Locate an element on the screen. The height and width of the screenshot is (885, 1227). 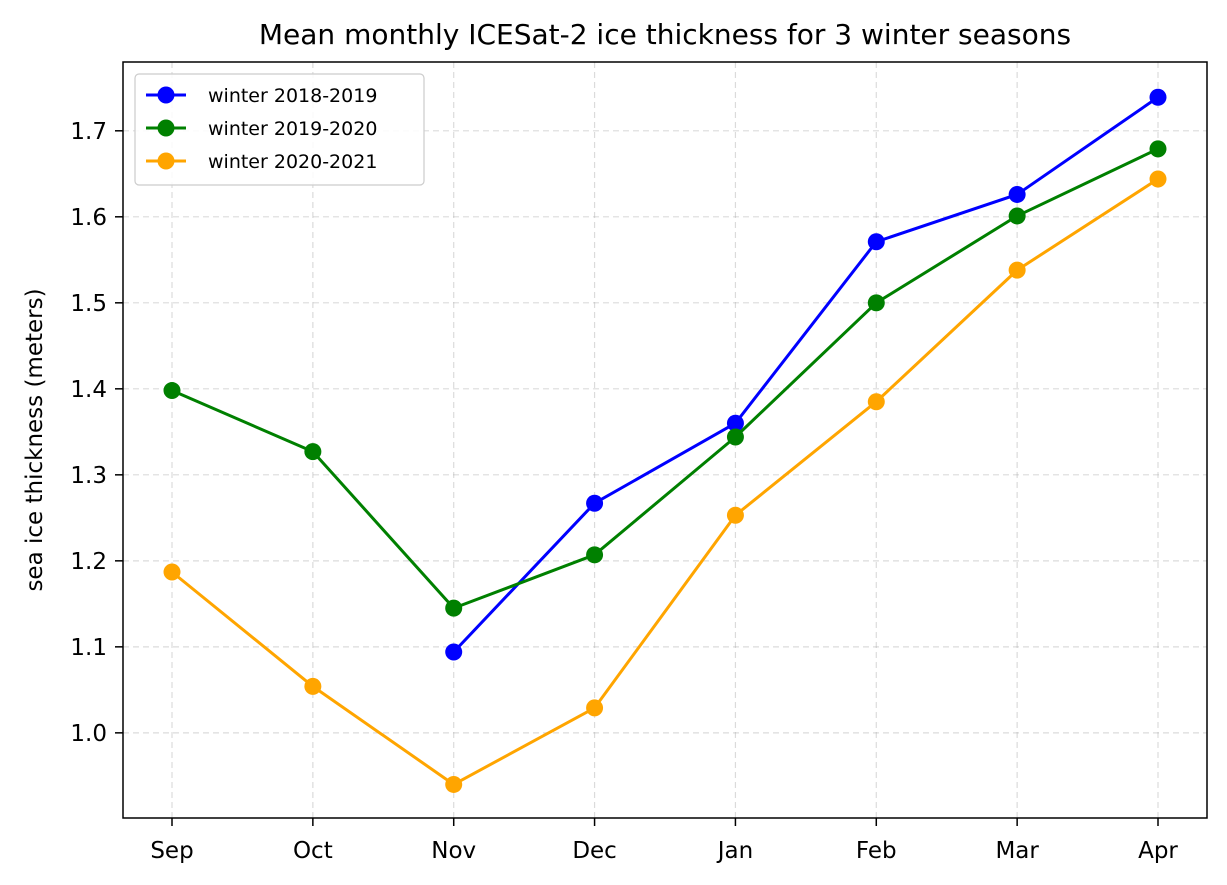
y-tick-label: 1.6 is located at coordinates (88, 218).